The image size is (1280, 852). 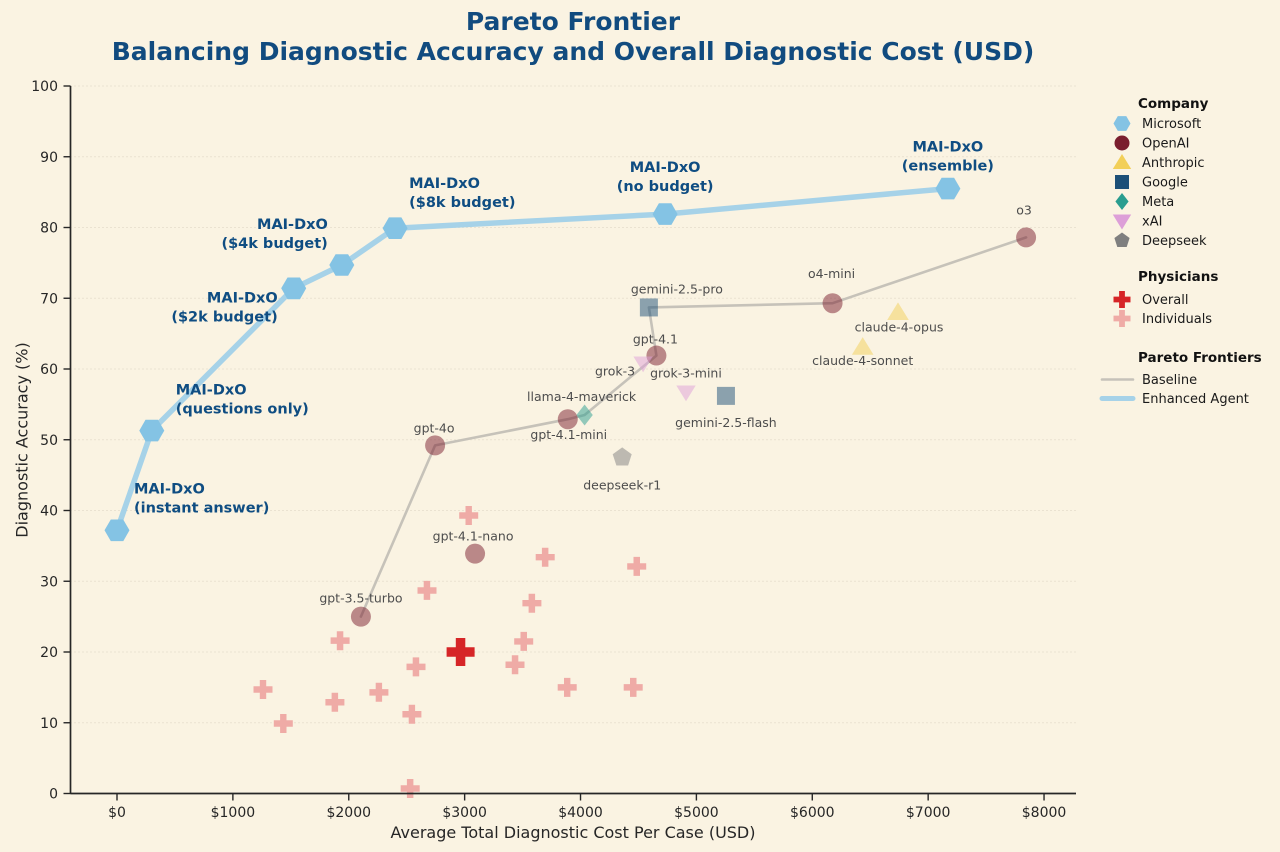 What do you see at coordinates (580, 813) in the screenshot?
I see `x-tick-label: $4000` at bounding box center [580, 813].